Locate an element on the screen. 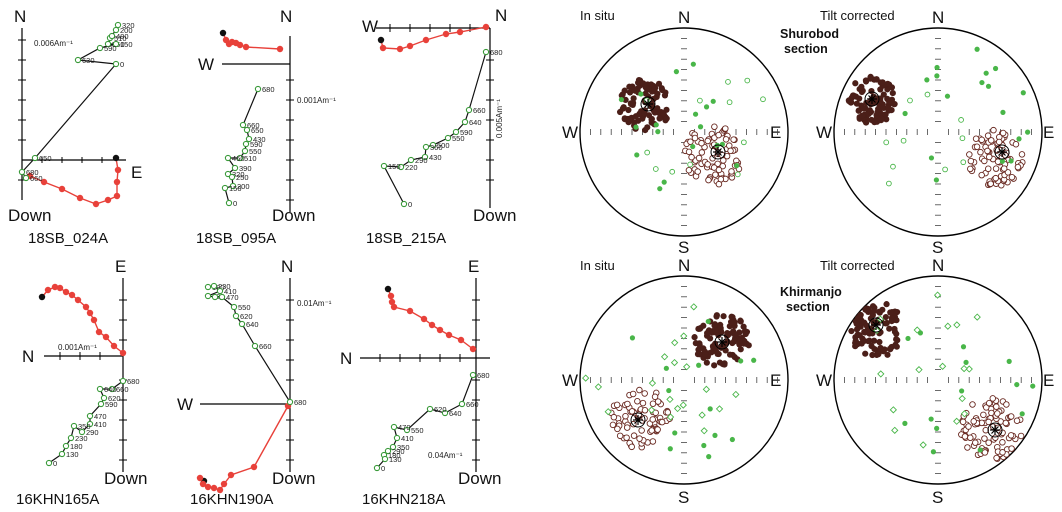 Image resolution: width=1062 pixels, height=512 pixels. axis-label-left: W is located at coordinates (185, 404).